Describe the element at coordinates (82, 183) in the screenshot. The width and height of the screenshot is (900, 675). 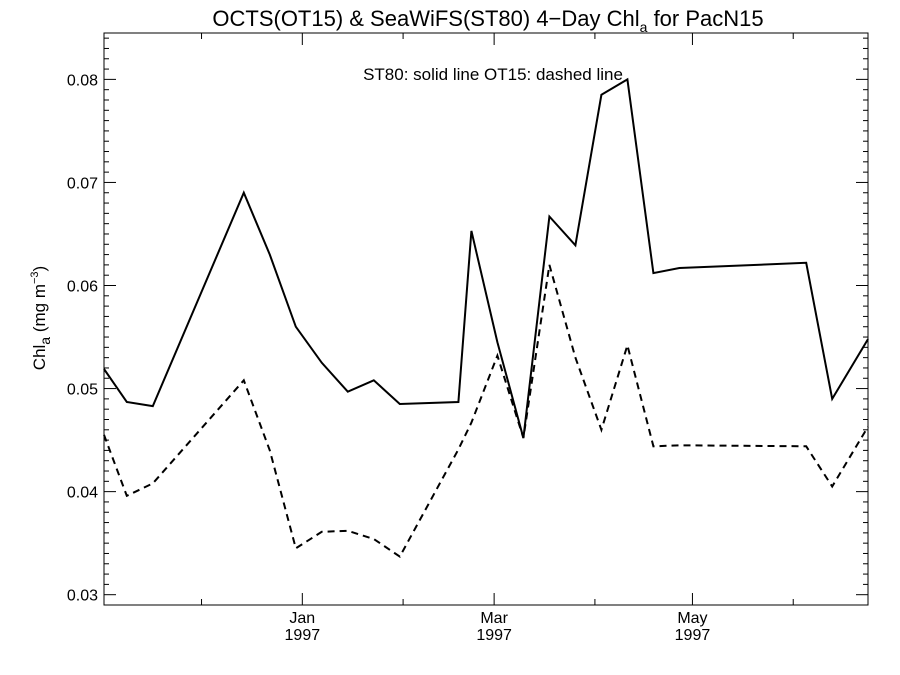
I see `y-tick-label: 0.07` at that location.